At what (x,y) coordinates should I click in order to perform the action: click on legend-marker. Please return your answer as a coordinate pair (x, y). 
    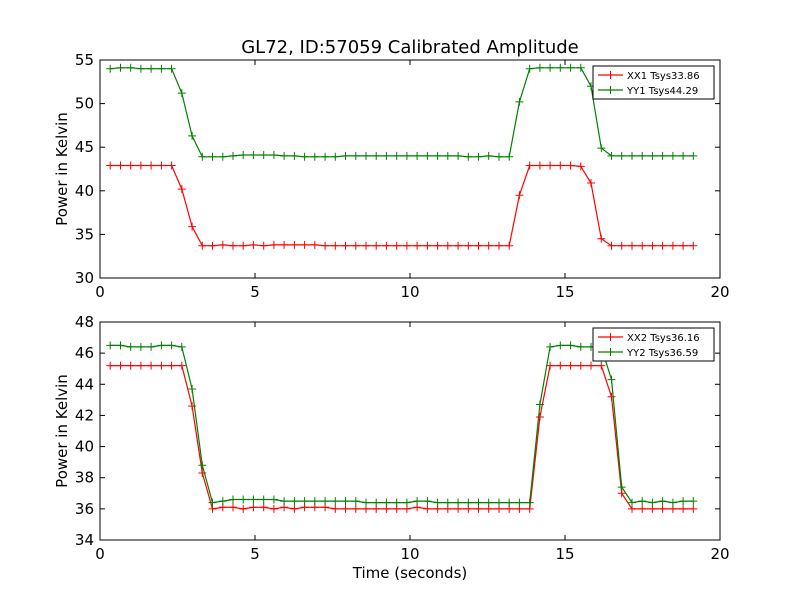
    Looking at the image, I should click on (610, 337).